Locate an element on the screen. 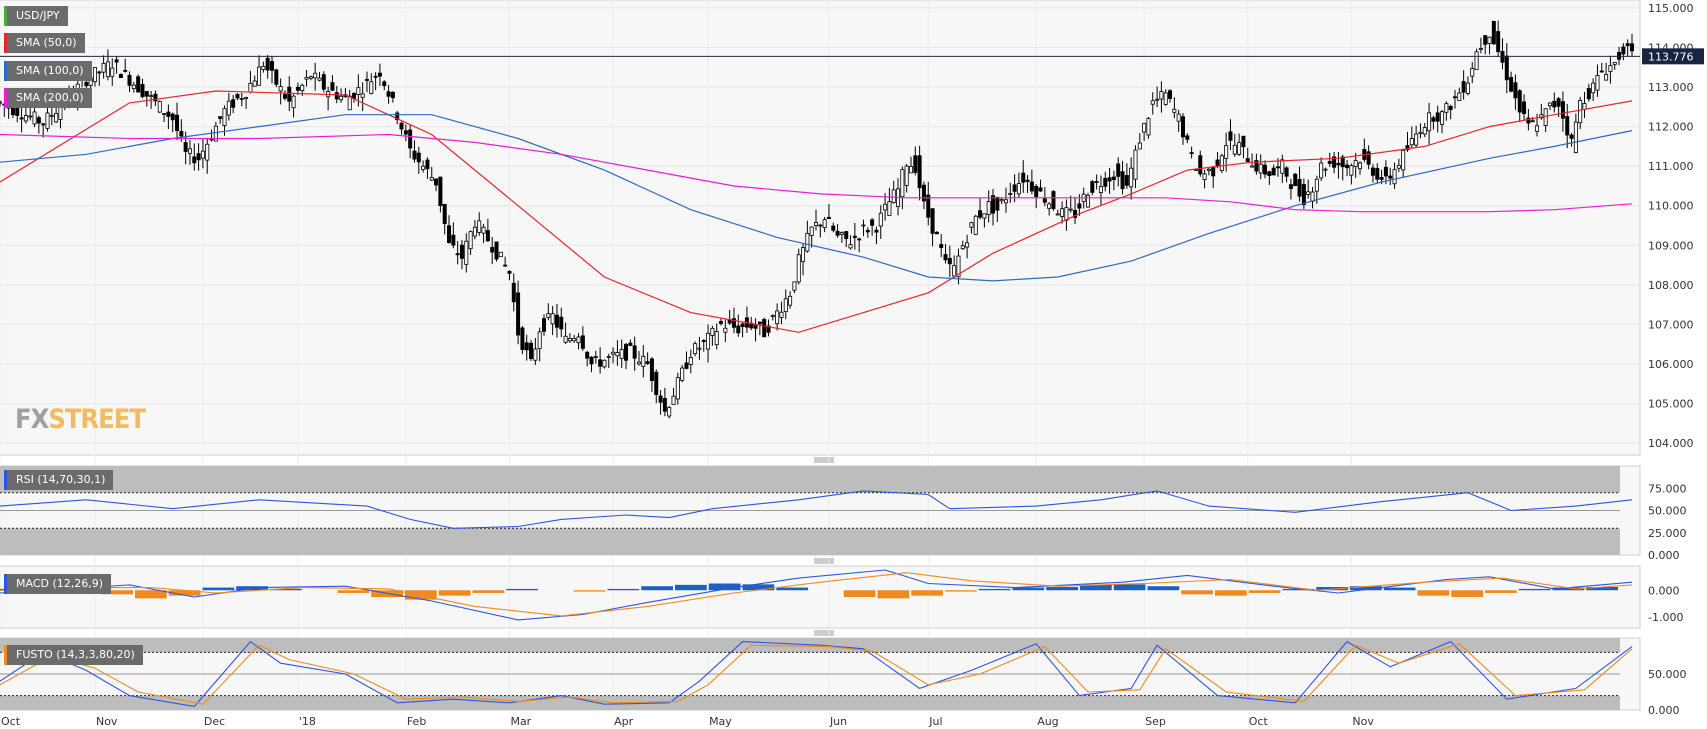 This screenshot has width=1707, height=729. rsi-panel-label: RSI (14,70,30,1) is located at coordinates (59, 480).